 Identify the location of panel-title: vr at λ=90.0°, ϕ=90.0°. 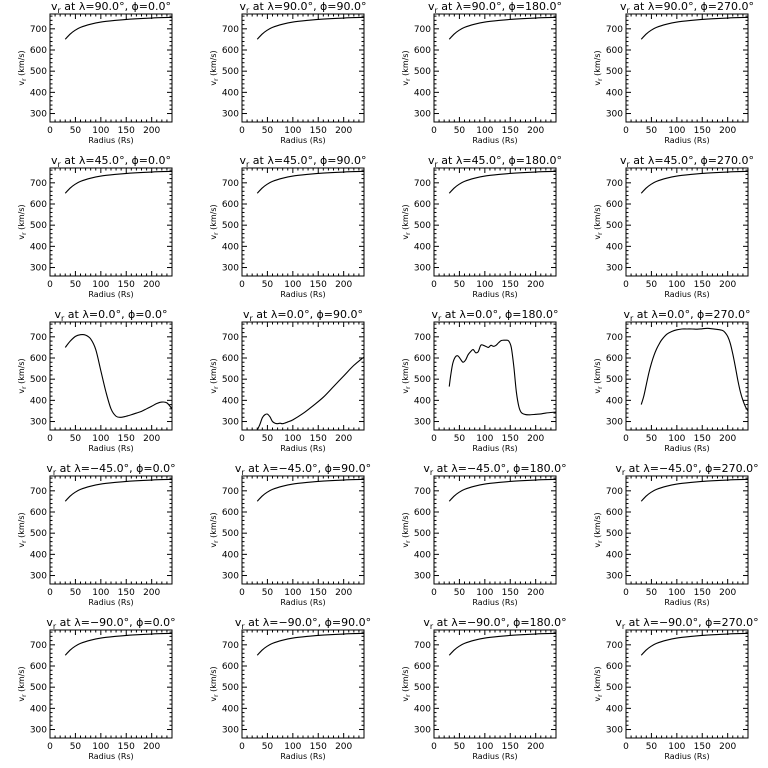
(302, 7).